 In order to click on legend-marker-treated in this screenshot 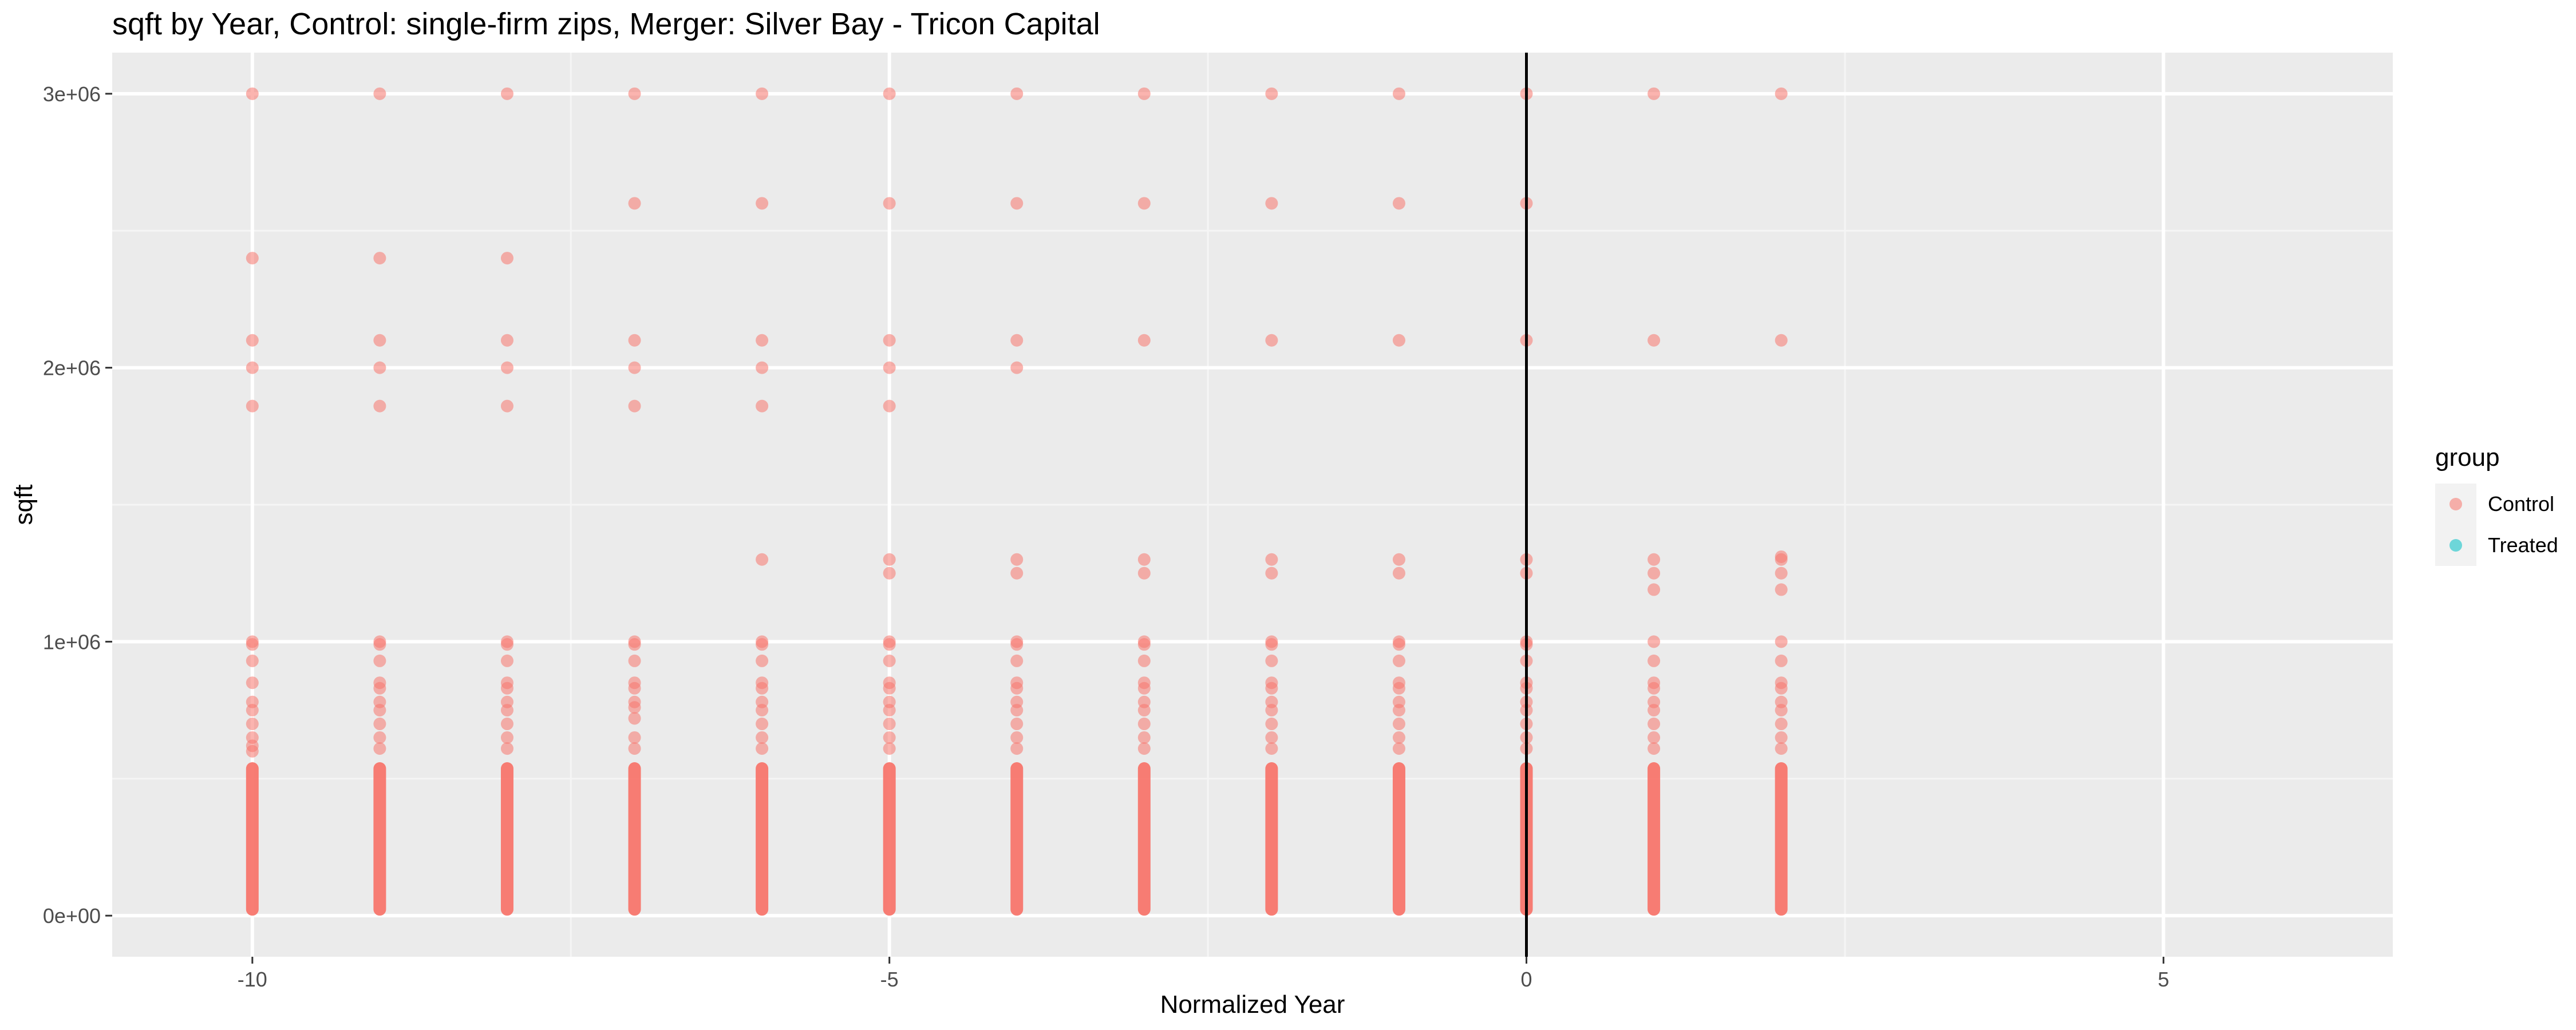, I will do `click(2455, 545)`.